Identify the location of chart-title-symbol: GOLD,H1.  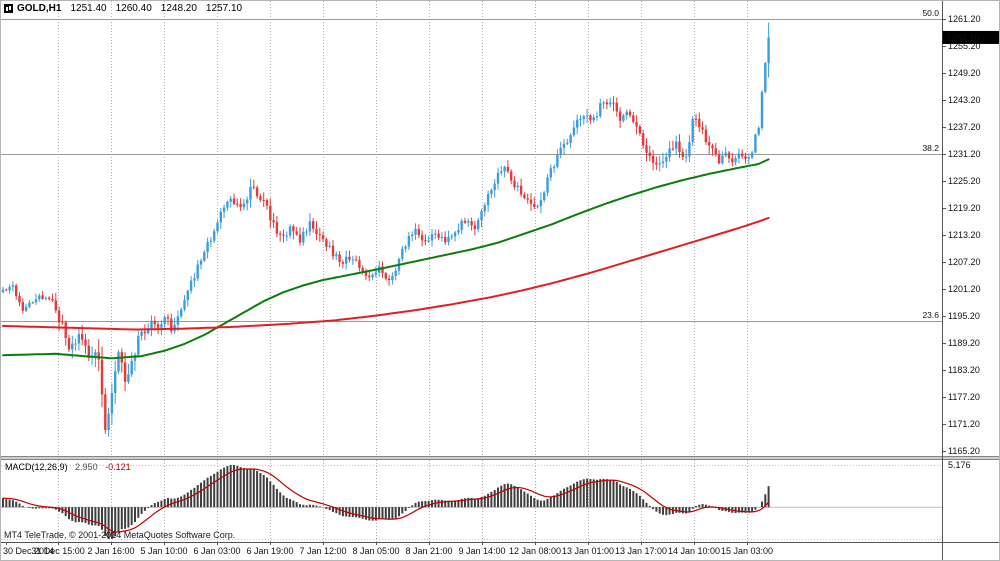
(39, 8).